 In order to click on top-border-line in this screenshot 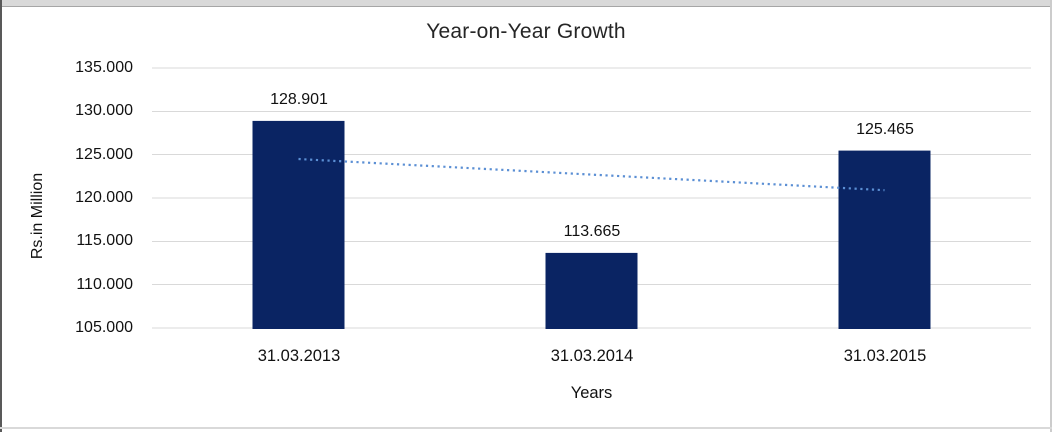, I will do `click(526, 6)`.